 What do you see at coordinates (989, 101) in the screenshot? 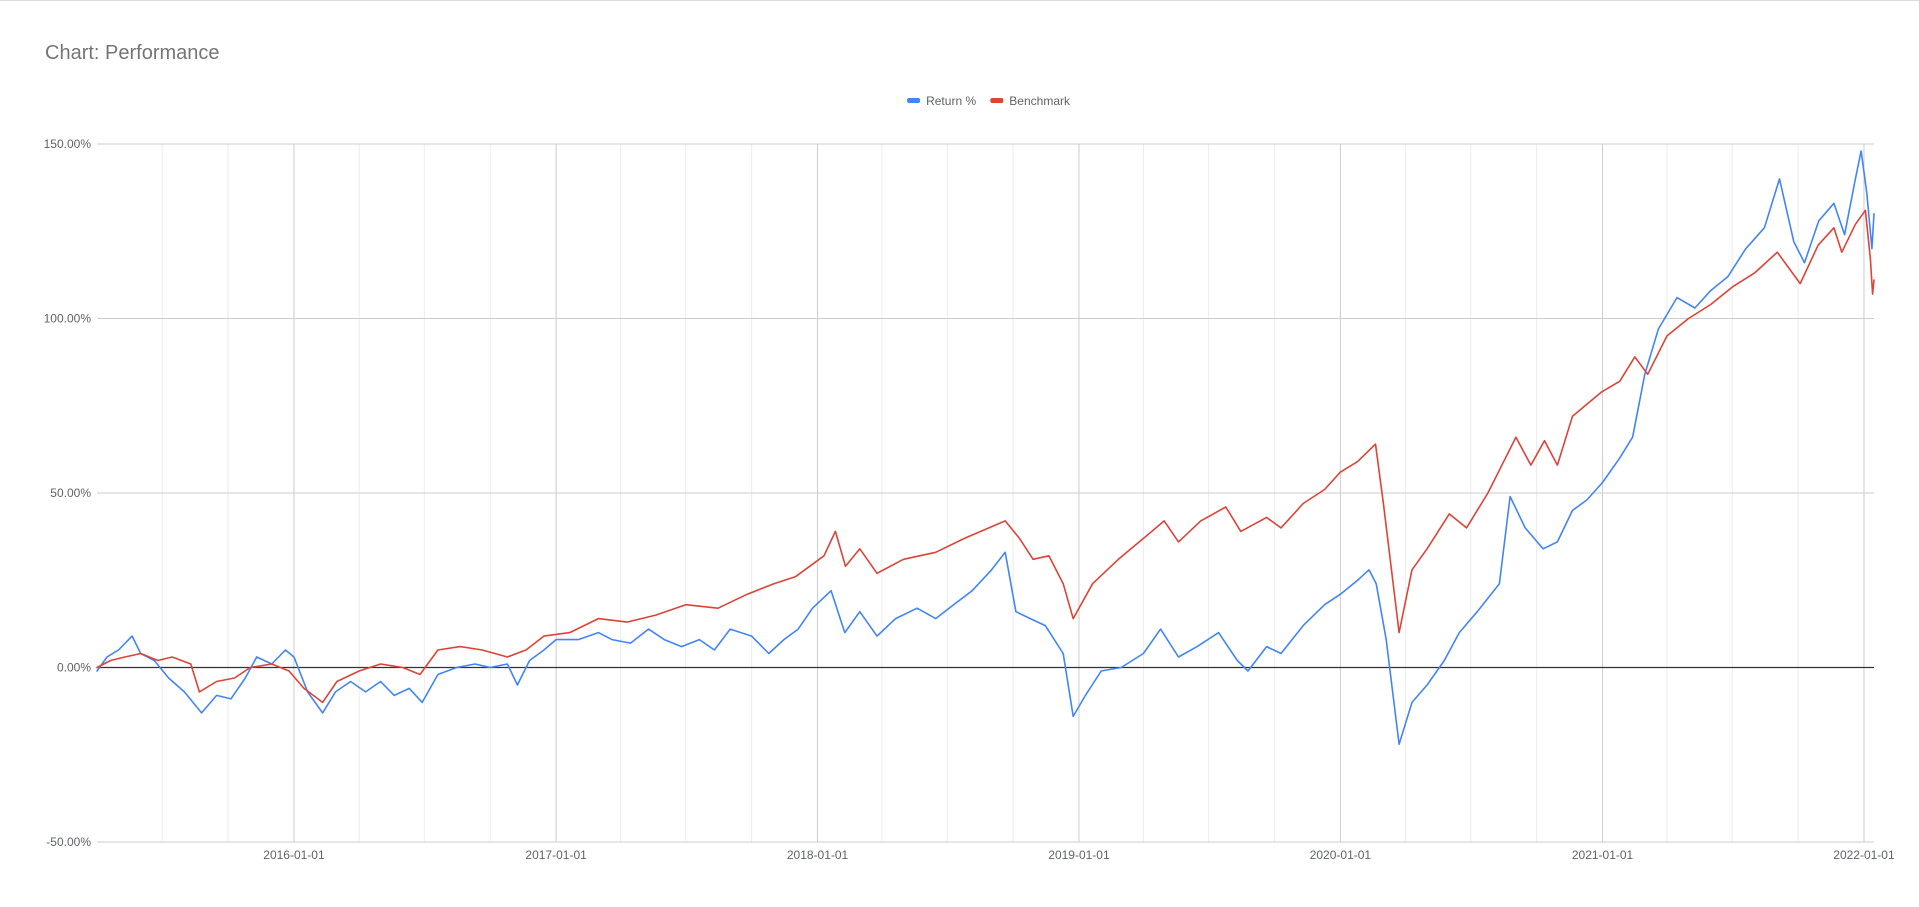
I see `legend: Return % Benchmark` at bounding box center [989, 101].